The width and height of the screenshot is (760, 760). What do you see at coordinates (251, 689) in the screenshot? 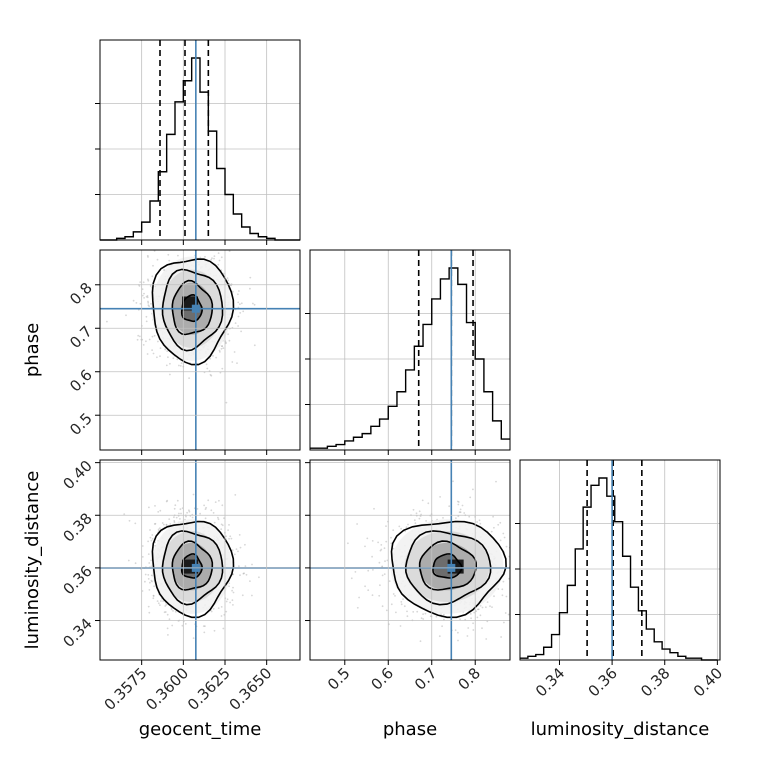
I see `xtick-label-geocent-time-3: 0.3650` at bounding box center [251, 689].